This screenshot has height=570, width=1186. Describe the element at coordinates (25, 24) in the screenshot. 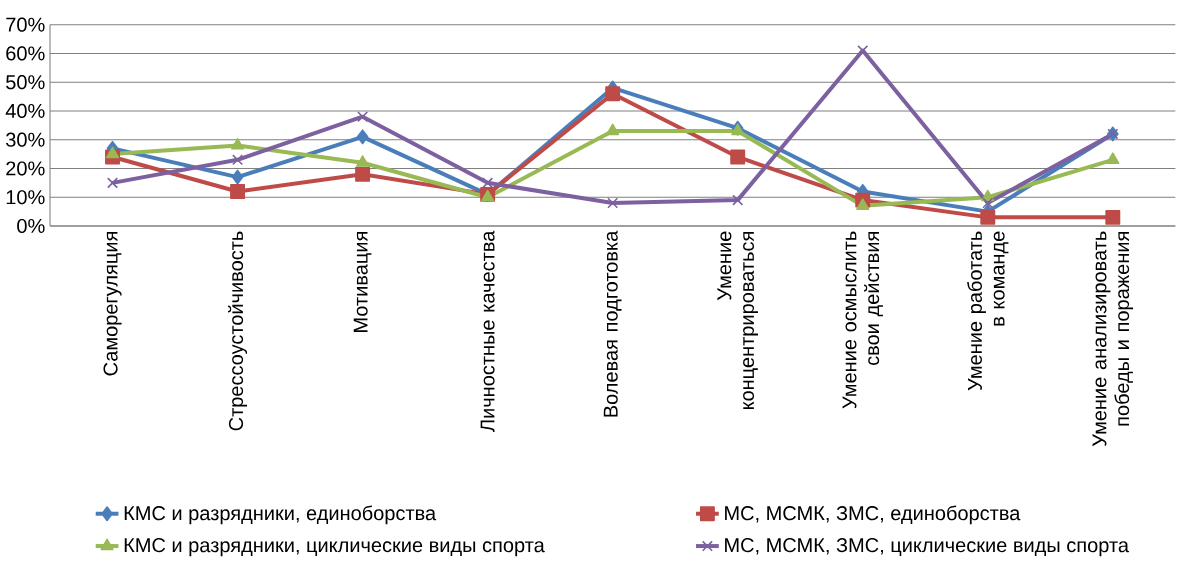

I see `y-tick-label: 70%` at that location.